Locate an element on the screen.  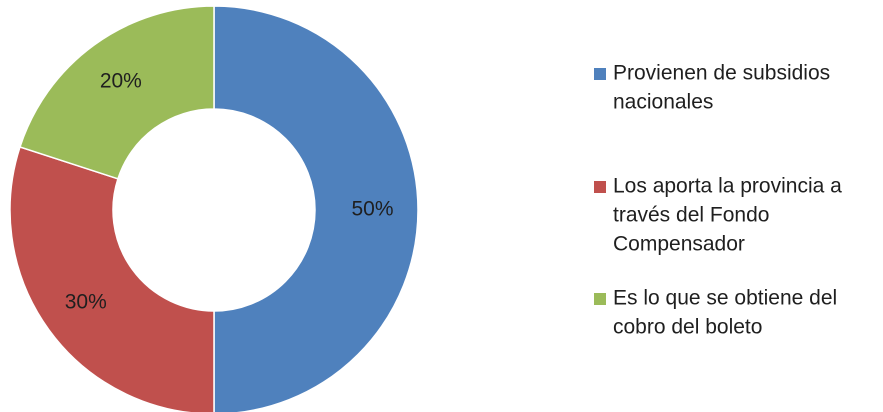
legend-line-0-1: nacionales is located at coordinates (663, 102).